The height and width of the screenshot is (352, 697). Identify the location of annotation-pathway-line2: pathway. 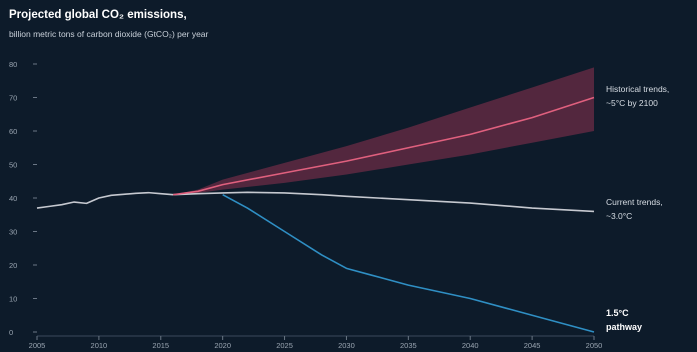
(624, 327).